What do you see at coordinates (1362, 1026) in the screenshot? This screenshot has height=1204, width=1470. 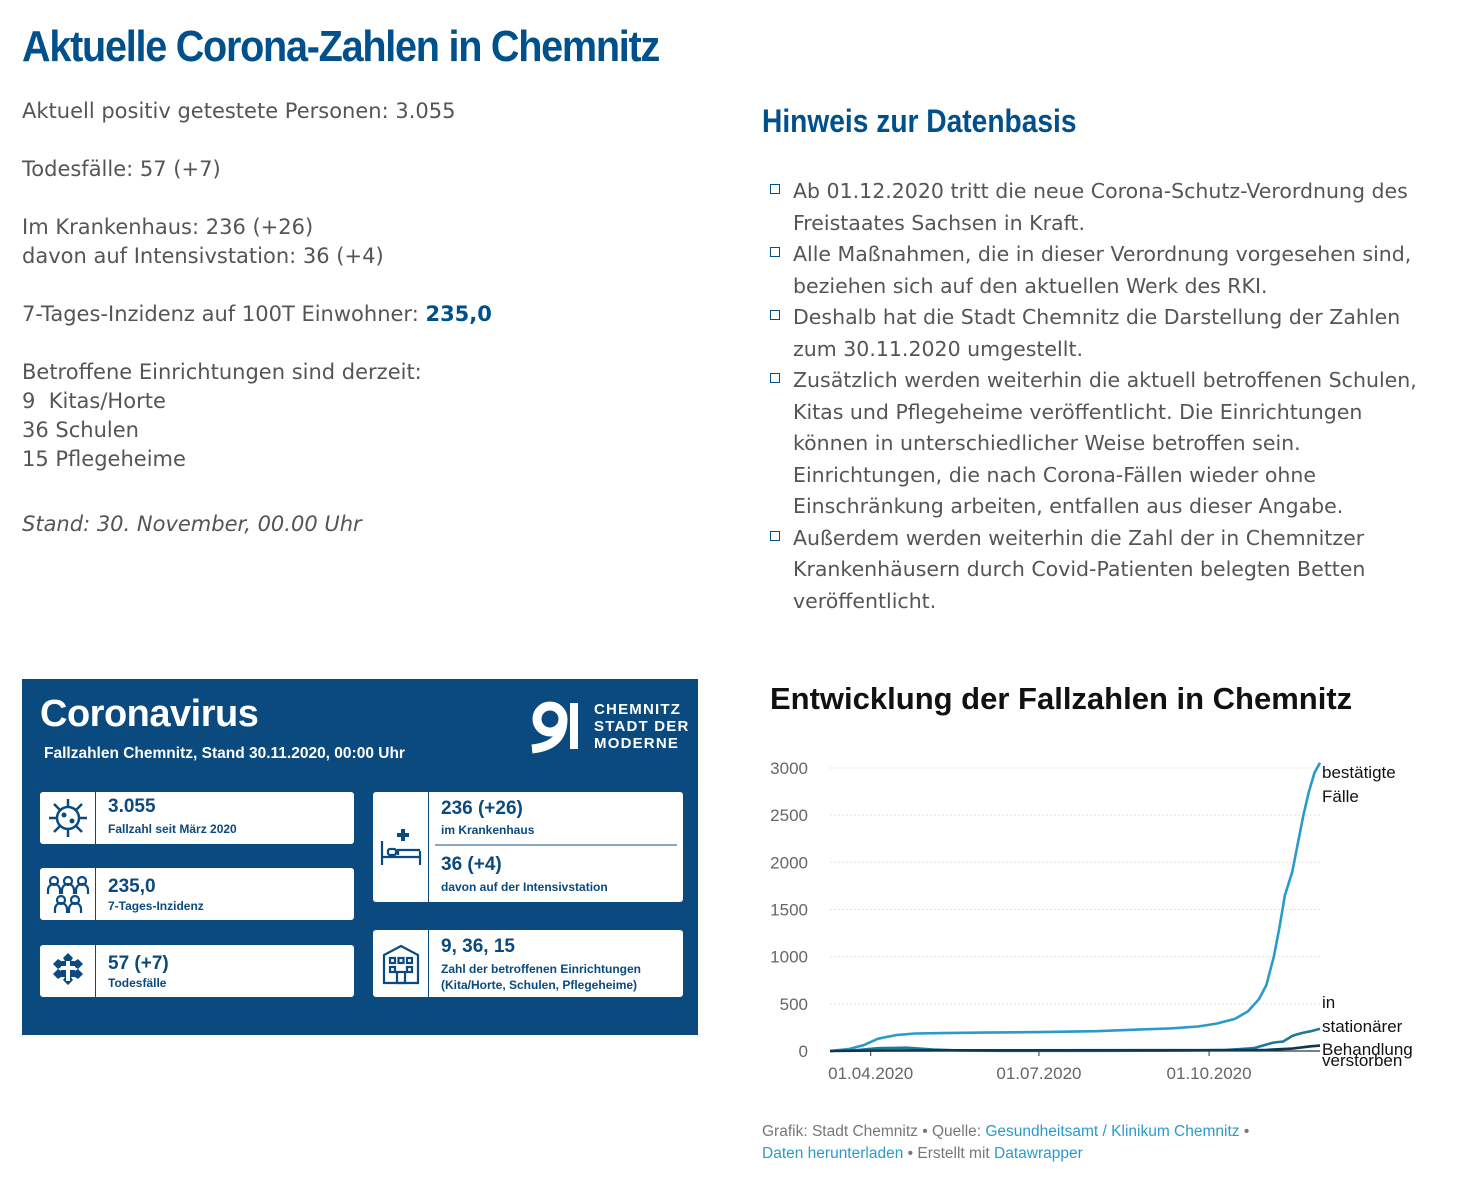 I see `series-label: stationärer` at bounding box center [1362, 1026].